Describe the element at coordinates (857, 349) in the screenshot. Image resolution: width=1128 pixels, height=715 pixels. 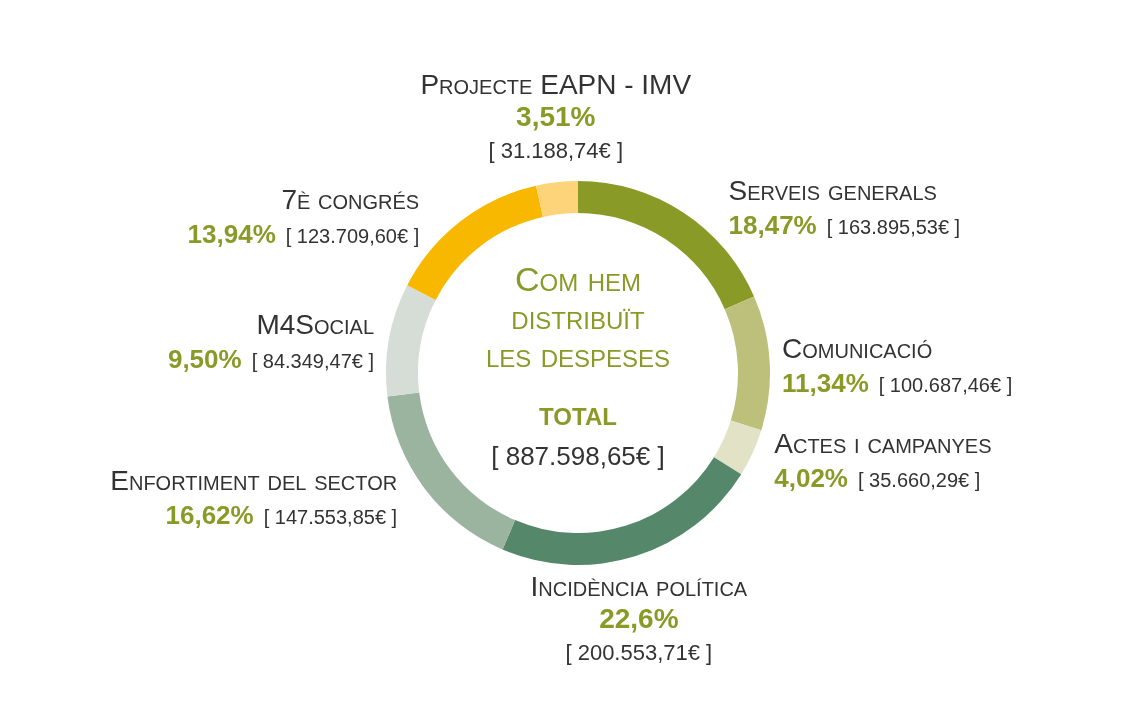
I see `slice-label: Comunicació` at that location.